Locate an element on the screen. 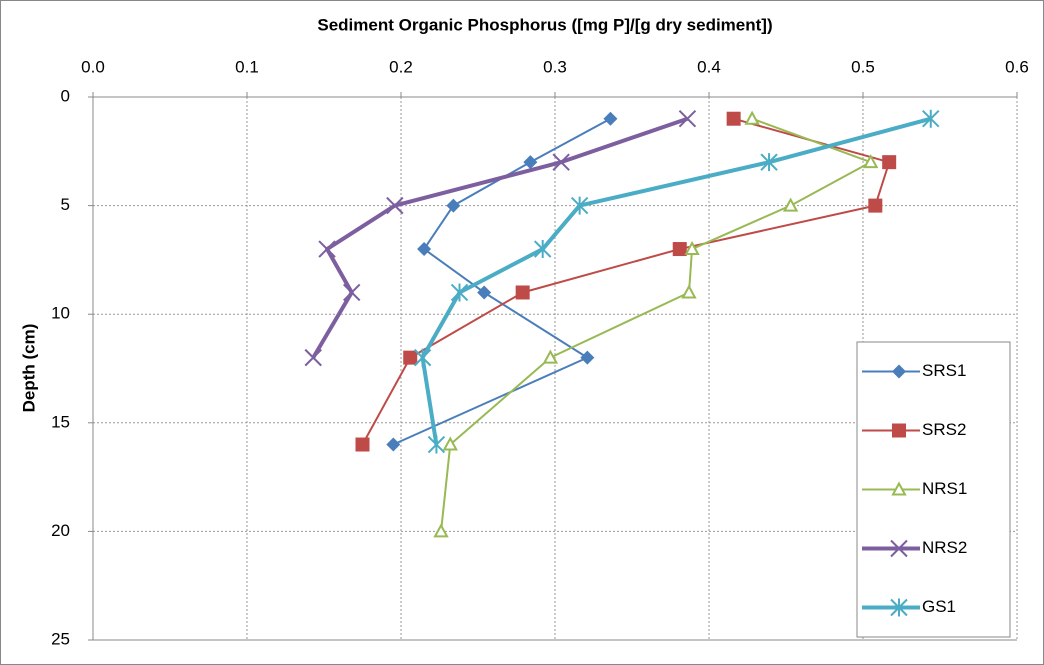 The width and height of the screenshot is (1044, 665). x-tick-label: 0.4 is located at coordinates (709, 66).